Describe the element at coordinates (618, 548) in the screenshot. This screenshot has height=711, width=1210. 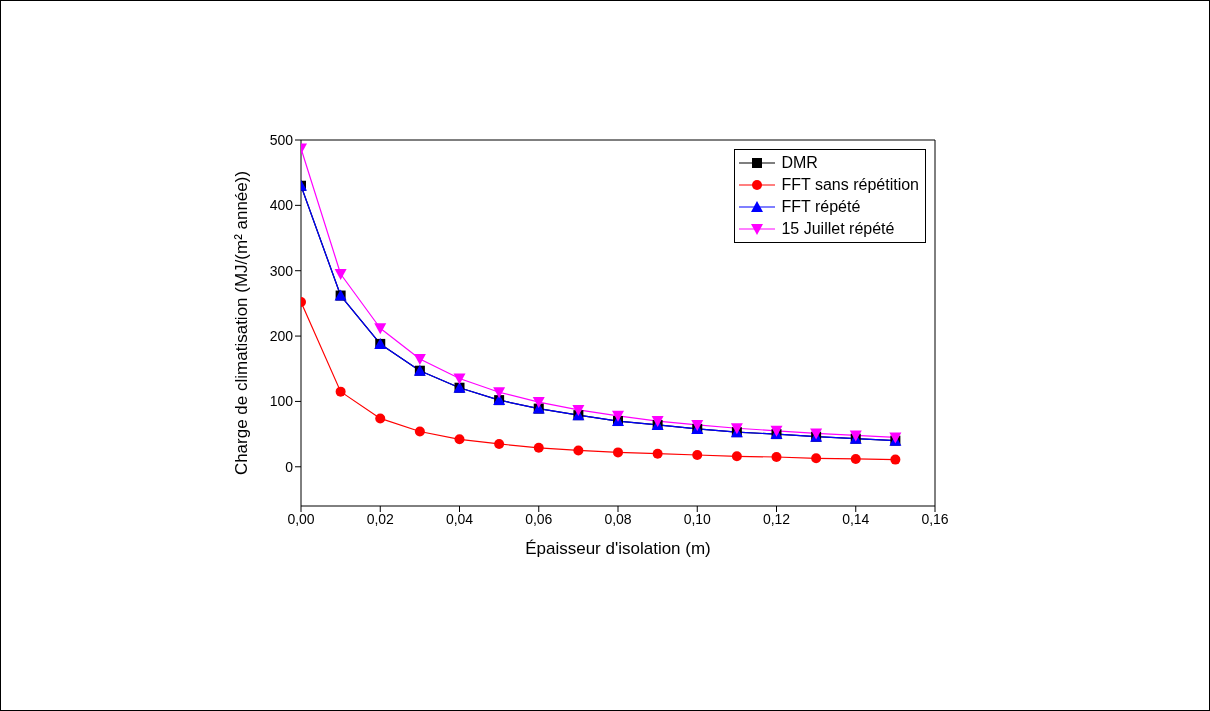
I see `x-axis-title: Épaisseur d'isolation (m)` at that location.